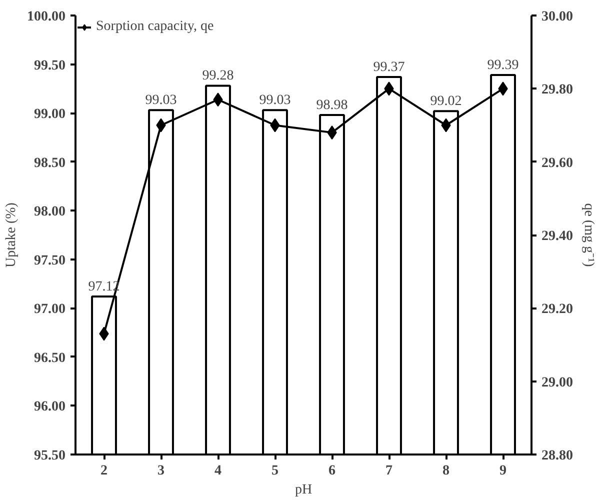  I want to click on data-label: 99.28, so click(218, 76).